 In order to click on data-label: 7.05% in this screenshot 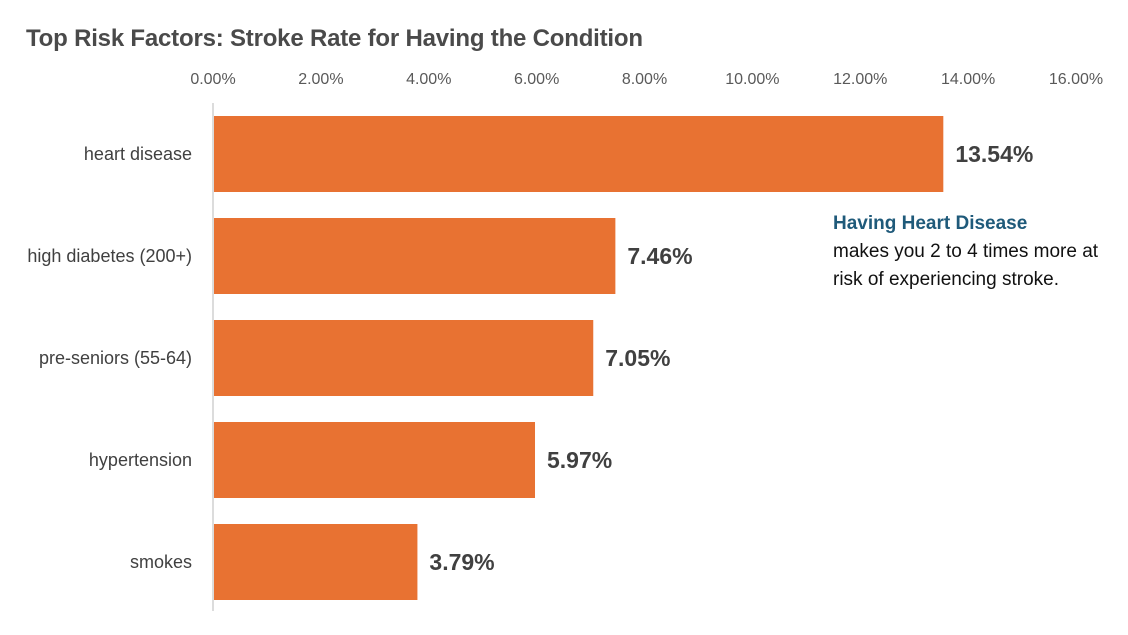, I will do `click(637, 358)`.